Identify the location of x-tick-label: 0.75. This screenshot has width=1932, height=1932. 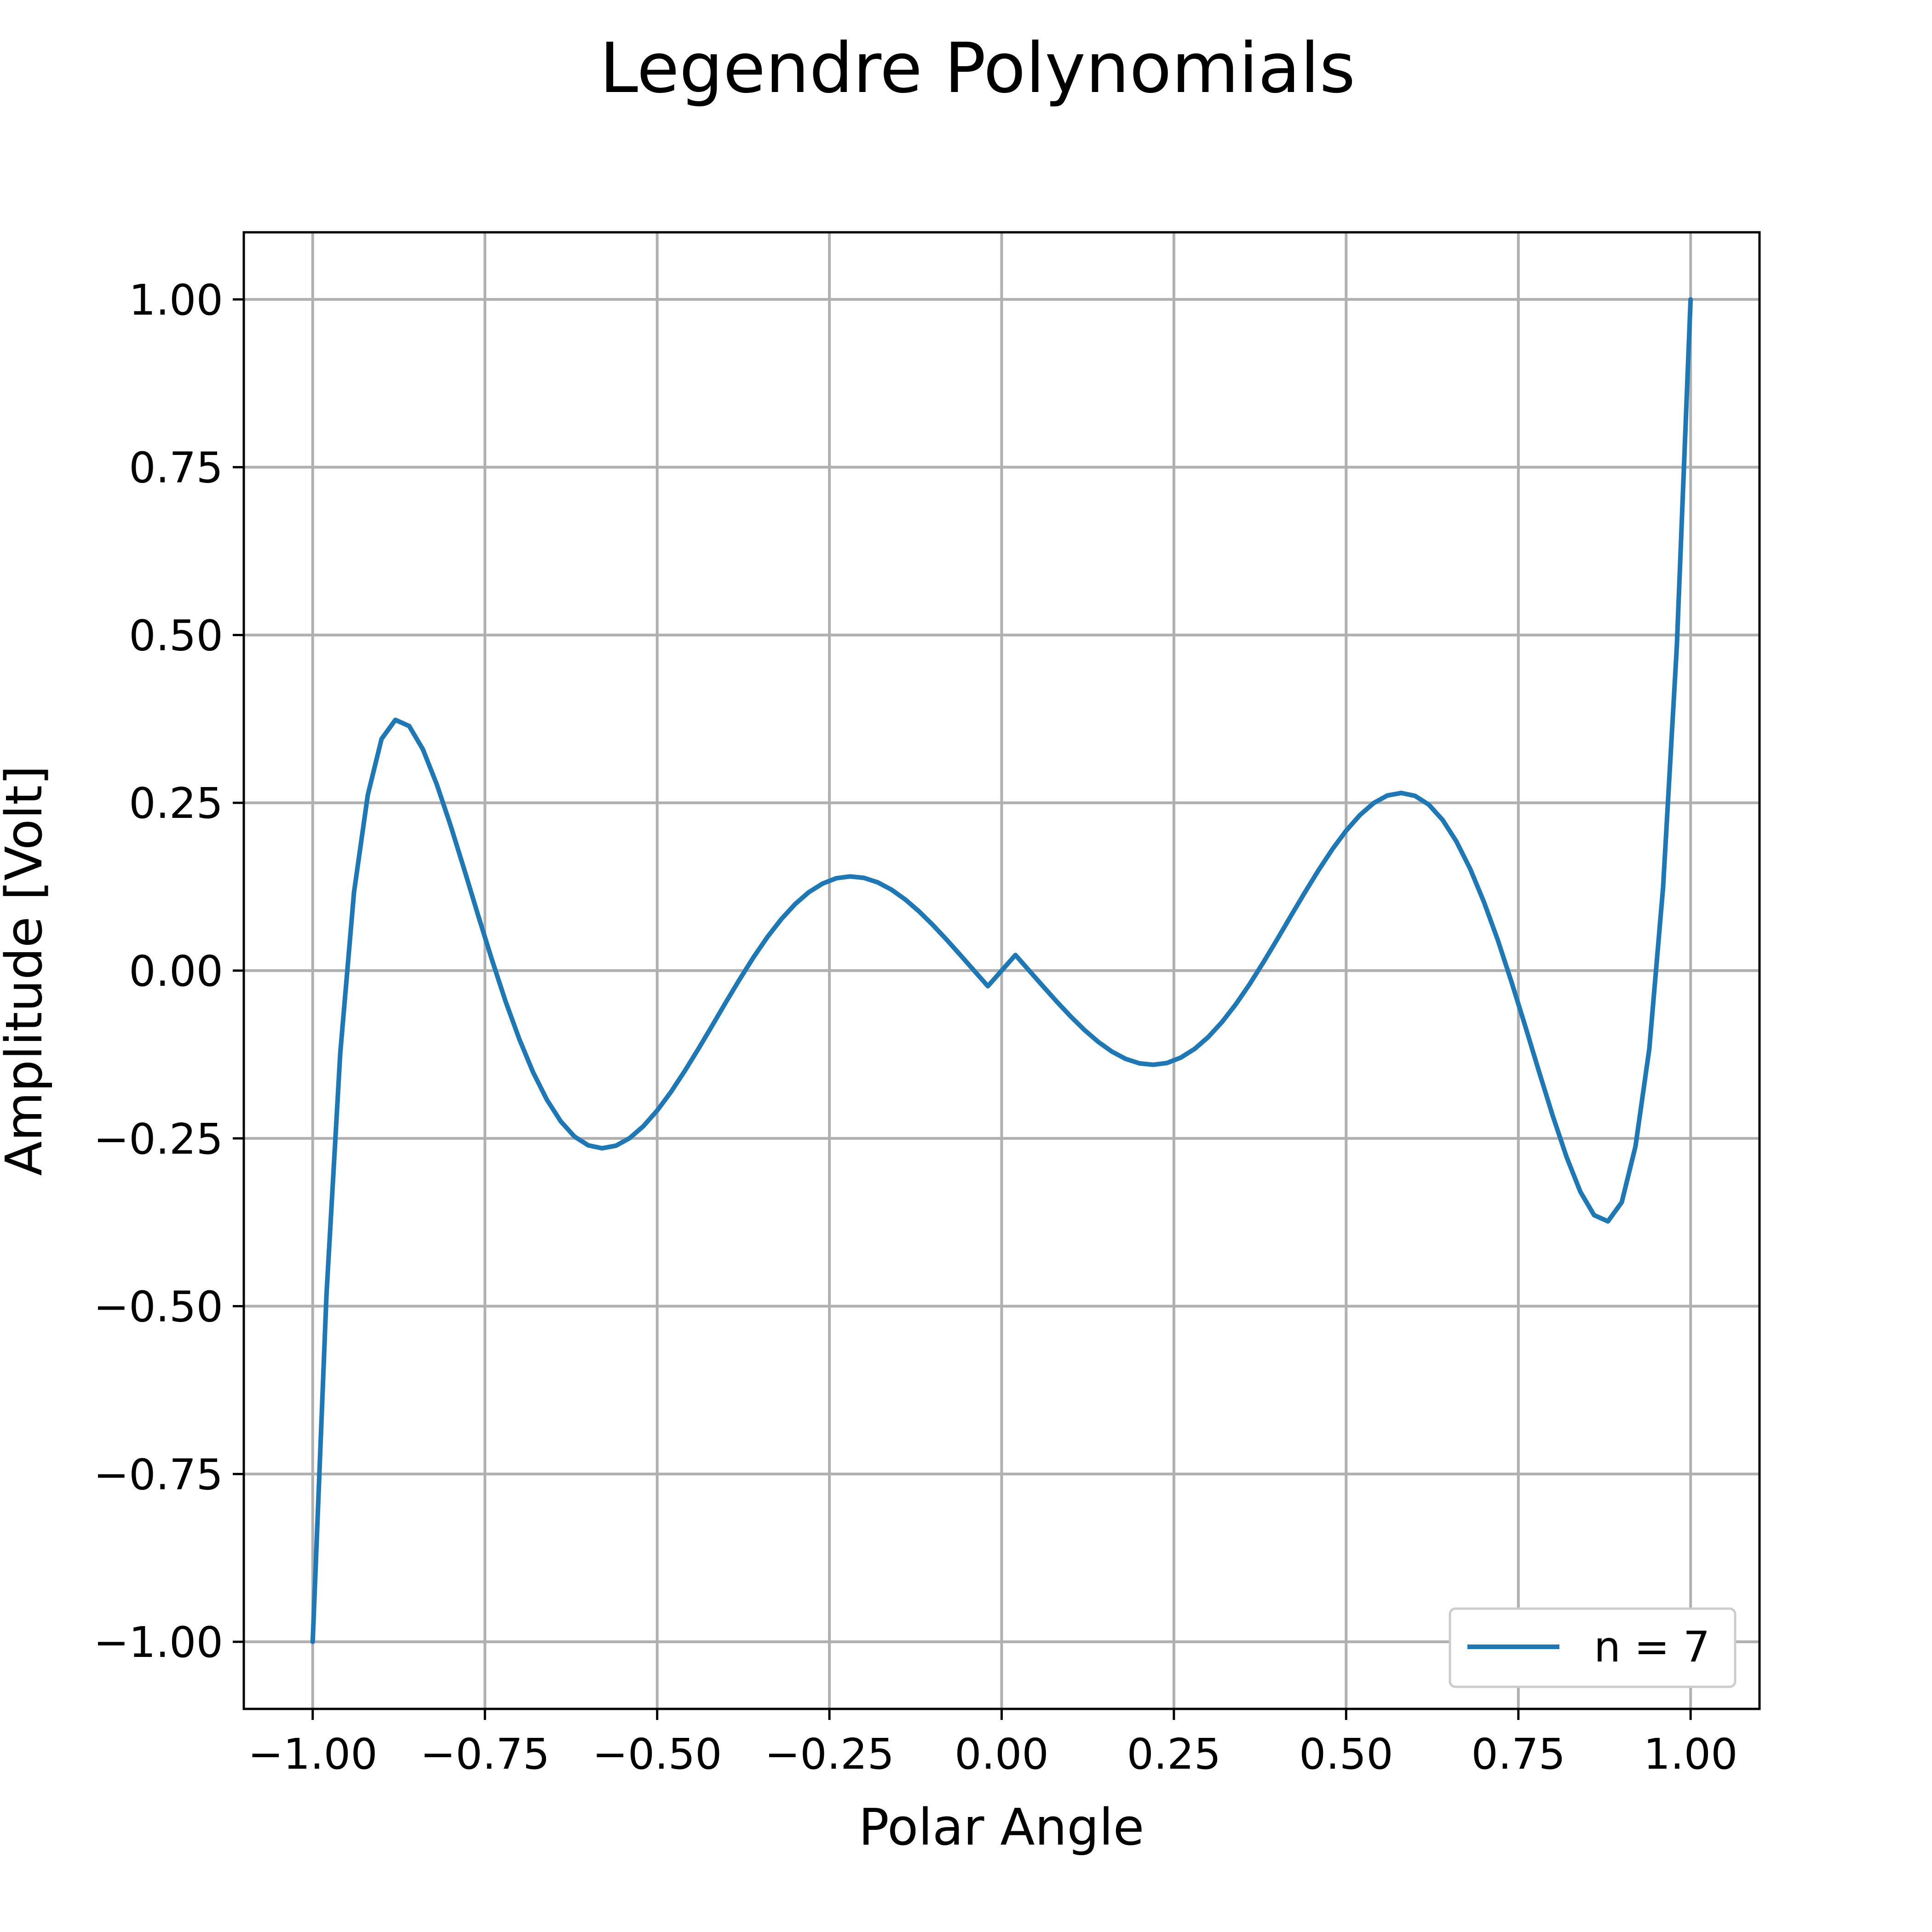
(1518, 1754).